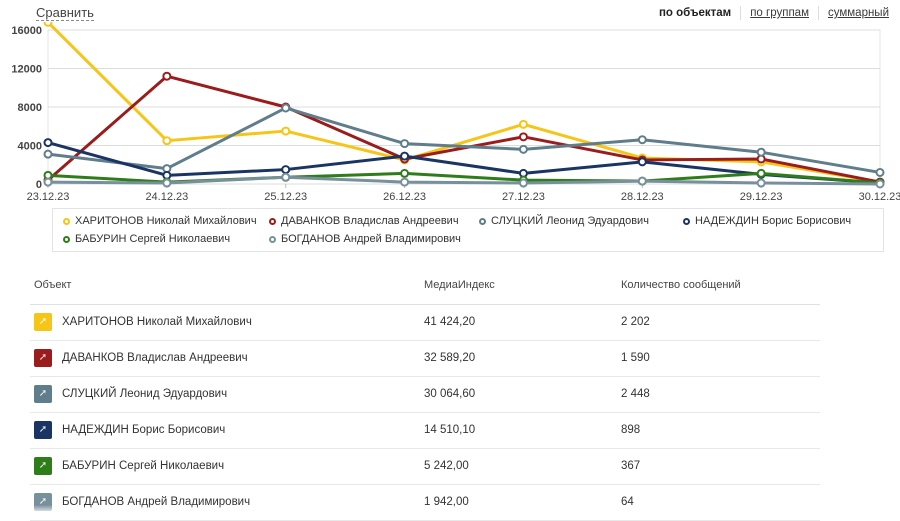  What do you see at coordinates (144, 430) in the screenshot?
I see `object-name: НАДЕЖДИН Борис Борисович` at bounding box center [144, 430].